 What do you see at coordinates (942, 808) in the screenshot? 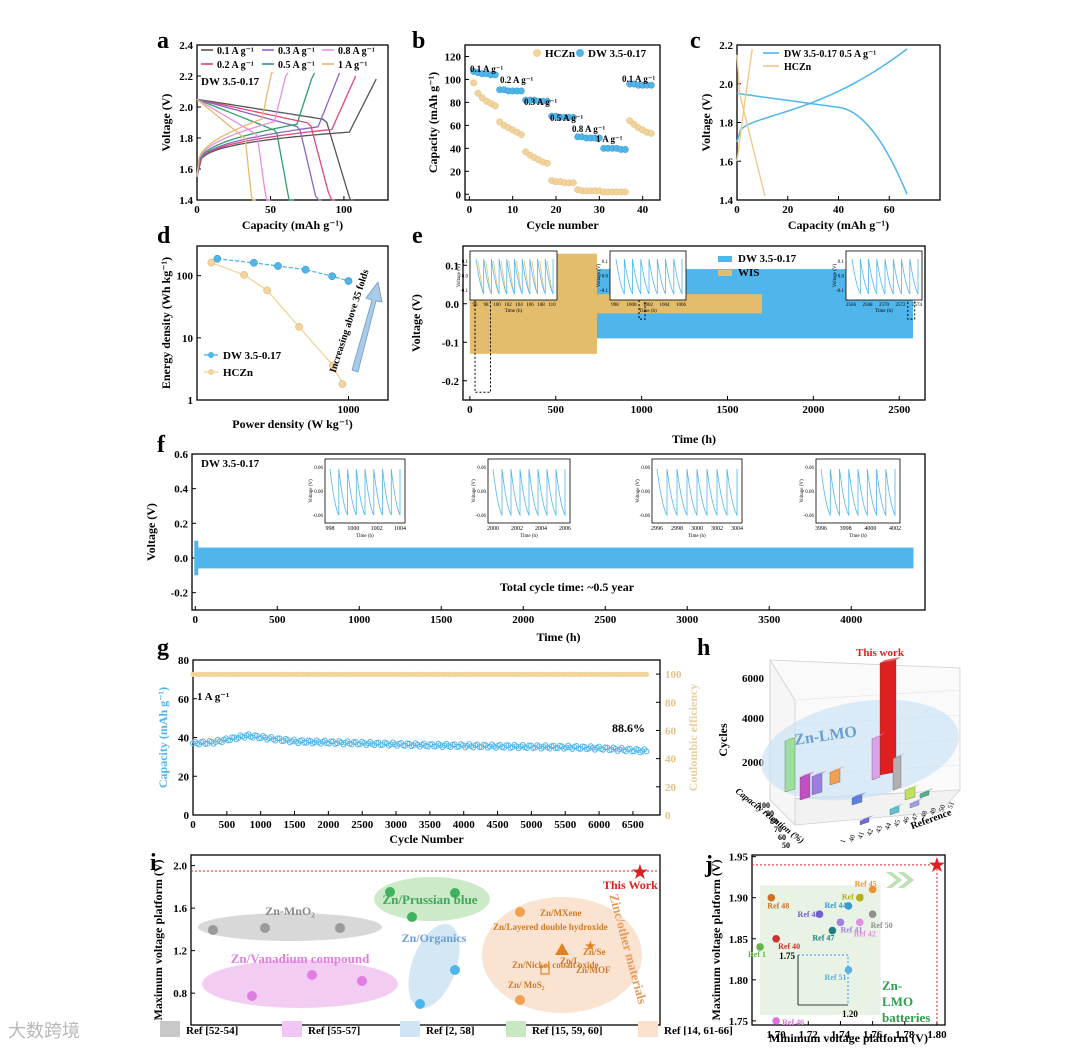
I see `panel-h-y-tick-label: 50` at bounding box center [942, 808].